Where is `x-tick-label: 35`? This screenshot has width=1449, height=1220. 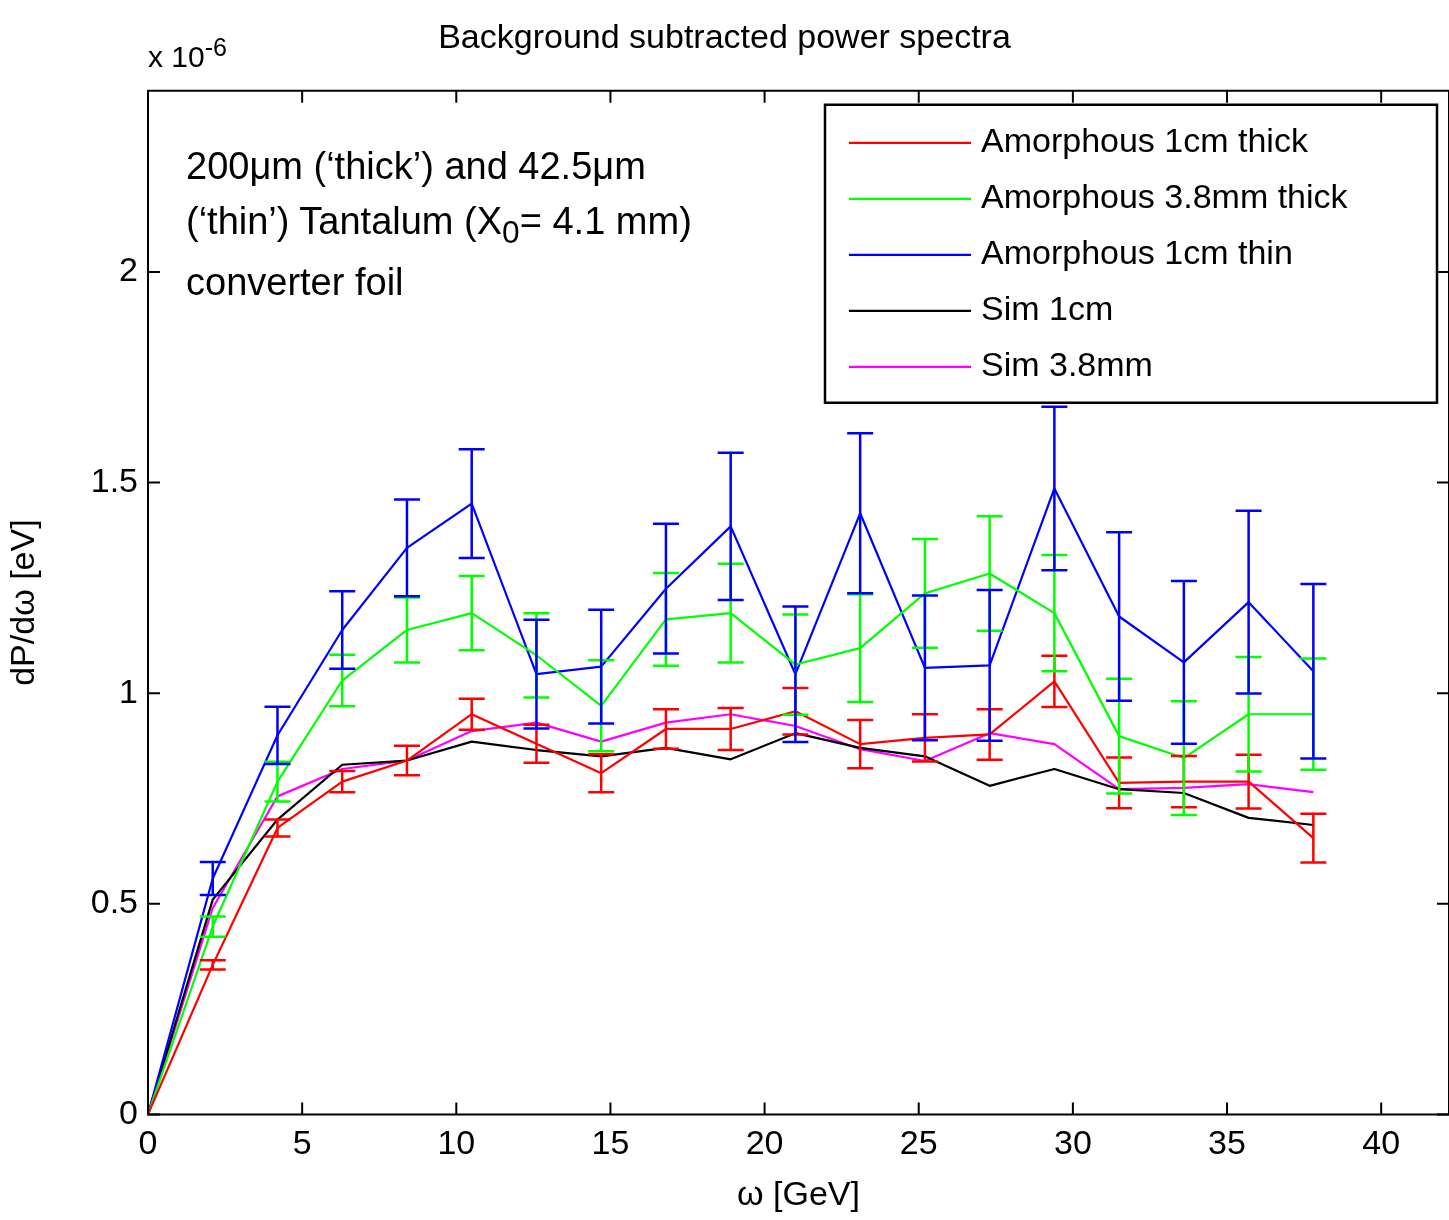 x-tick-label: 35 is located at coordinates (1227, 1142).